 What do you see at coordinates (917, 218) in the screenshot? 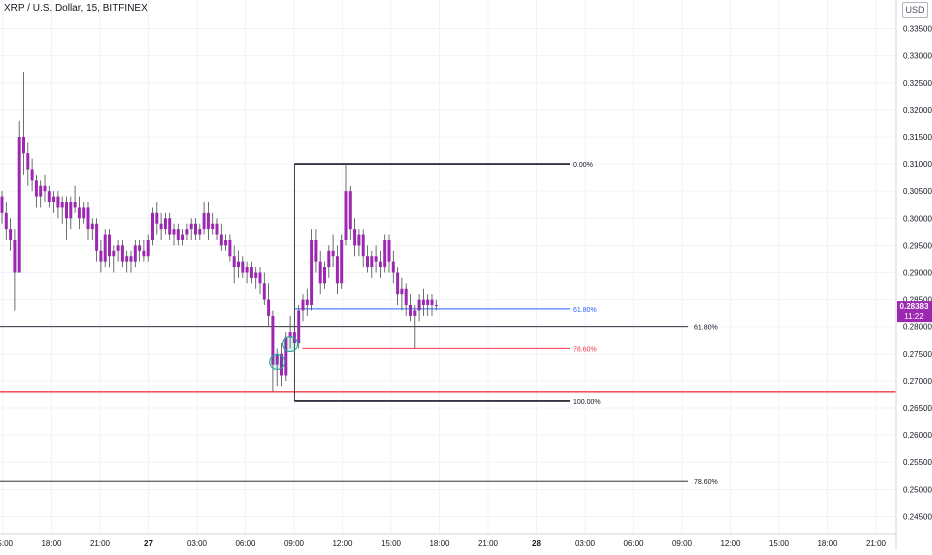
I see `y-tick-label: 0.30000` at bounding box center [917, 218].